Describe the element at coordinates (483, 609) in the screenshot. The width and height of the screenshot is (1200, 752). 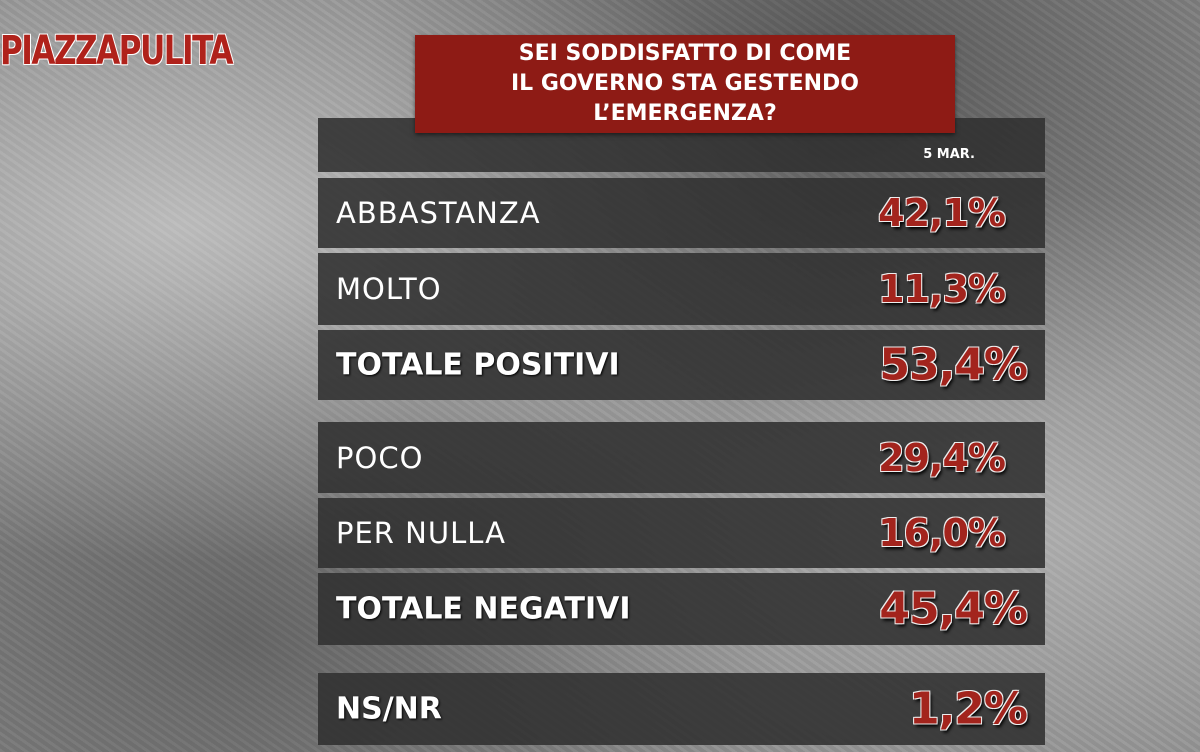
I see `row-label: TOTALE NEGATIVI` at that location.